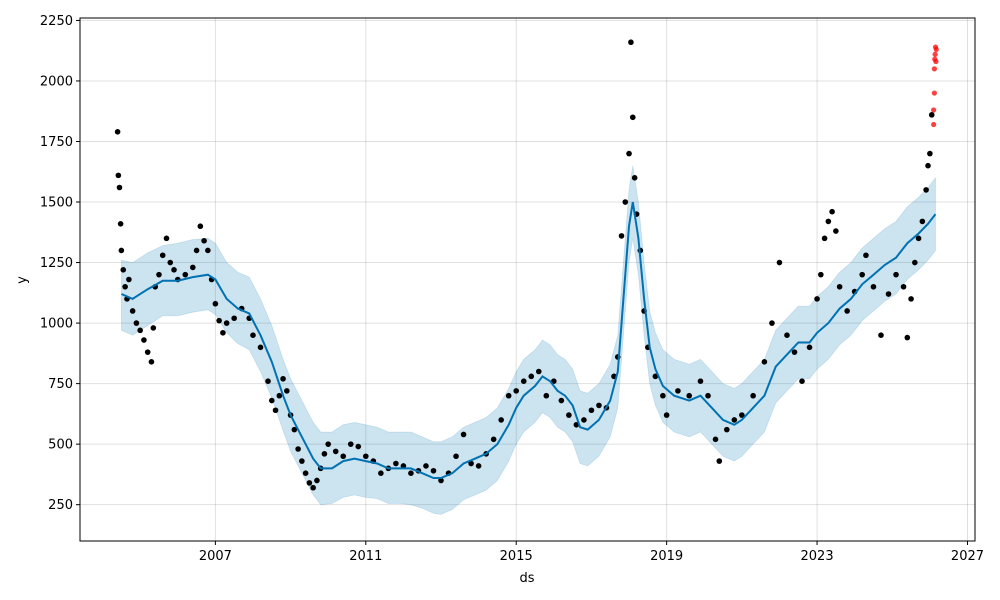 The height and width of the screenshot is (600, 1000). What do you see at coordinates (56, 263) in the screenshot?
I see `y-tick-label: 1250` at bounding box center [56, 263].